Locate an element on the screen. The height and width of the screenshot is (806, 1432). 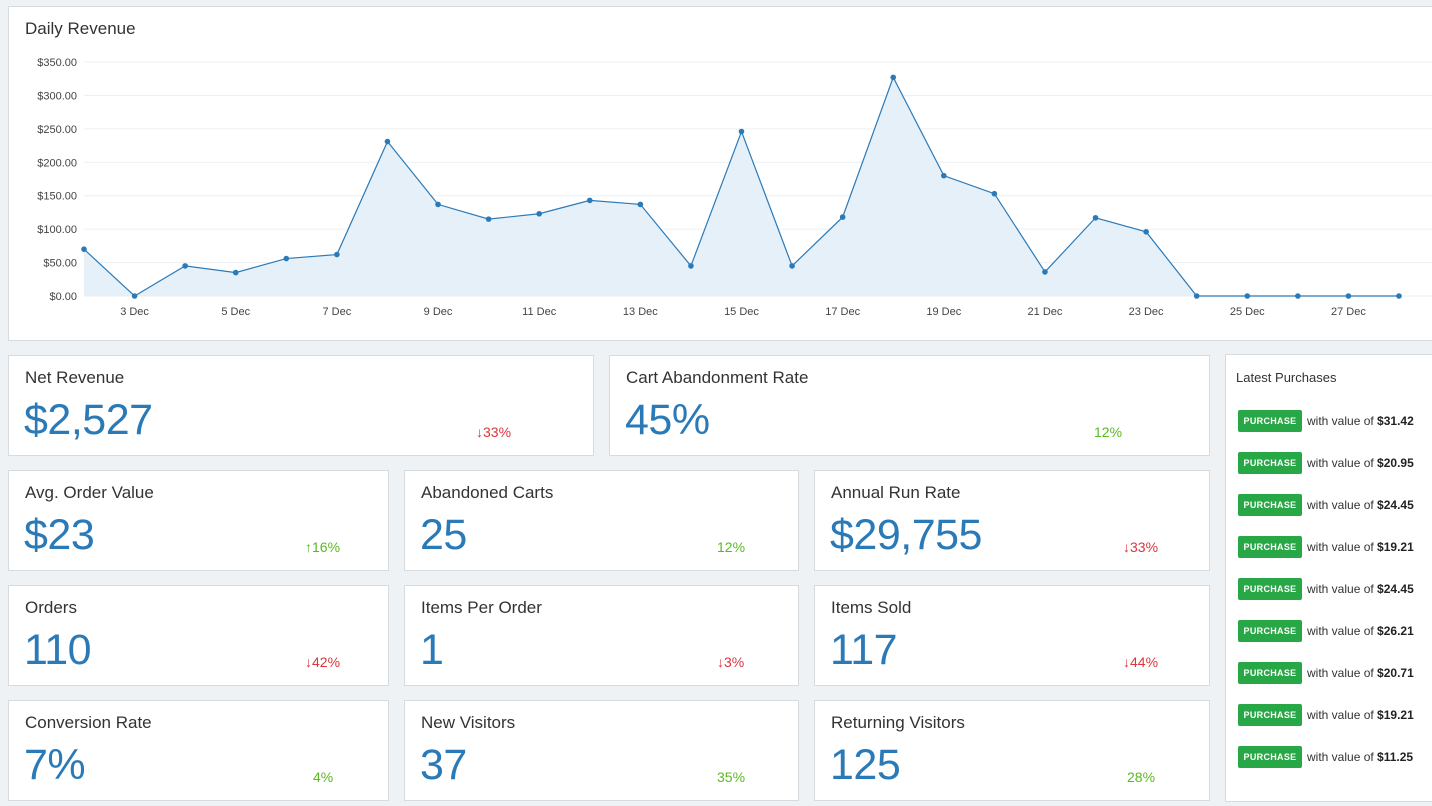
metric-title: Avg. Order Value is located at coordinates (89, 492).